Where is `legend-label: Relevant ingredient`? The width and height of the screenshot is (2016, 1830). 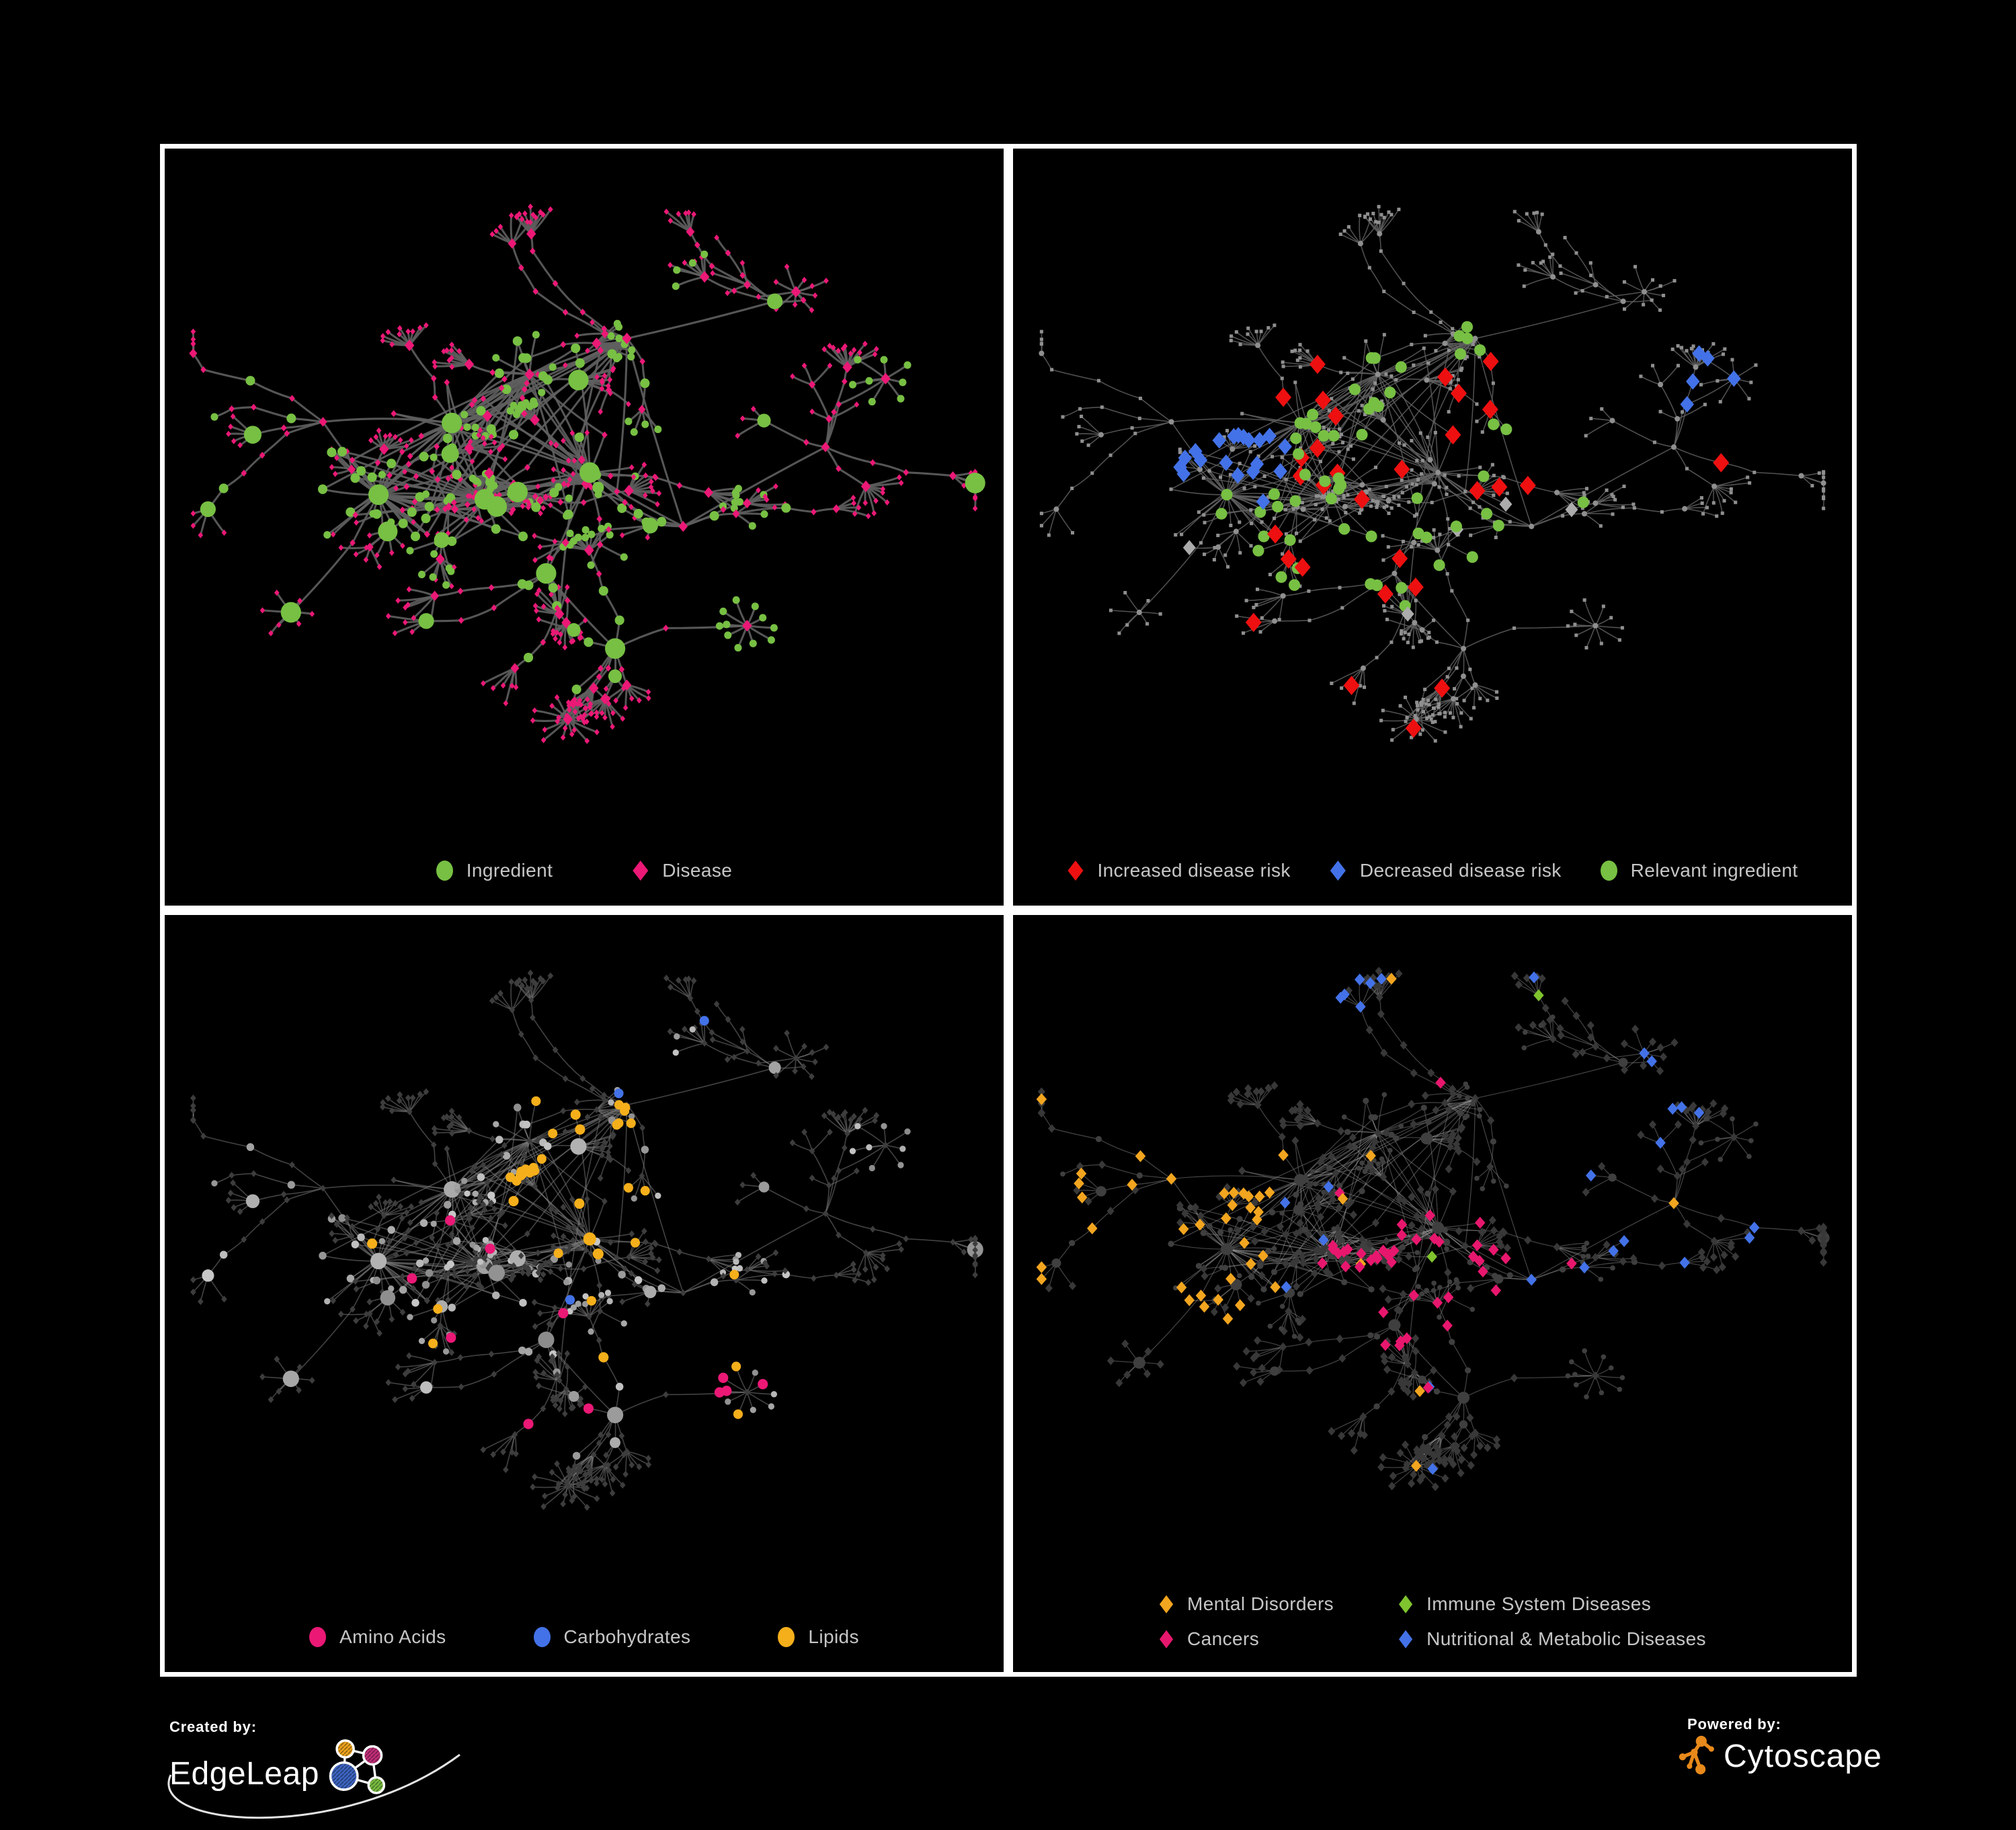
legend-label: Relevant ingredient is located at coordinates (1714, 871).